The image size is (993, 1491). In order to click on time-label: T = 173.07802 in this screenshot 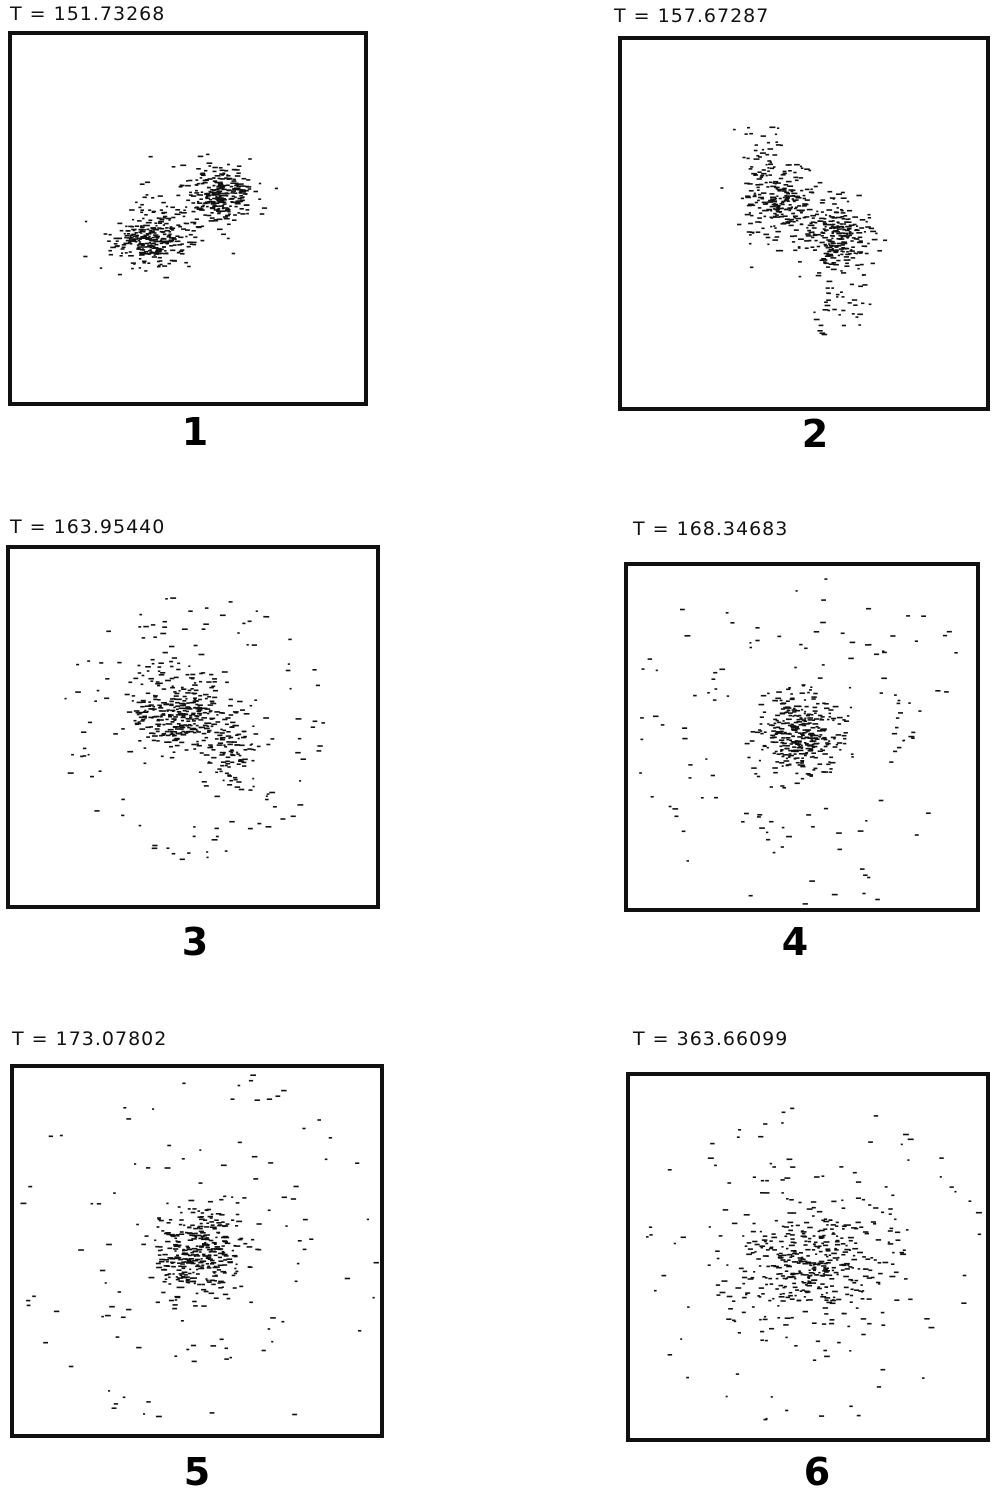, I will do `click(89, 1039)`.